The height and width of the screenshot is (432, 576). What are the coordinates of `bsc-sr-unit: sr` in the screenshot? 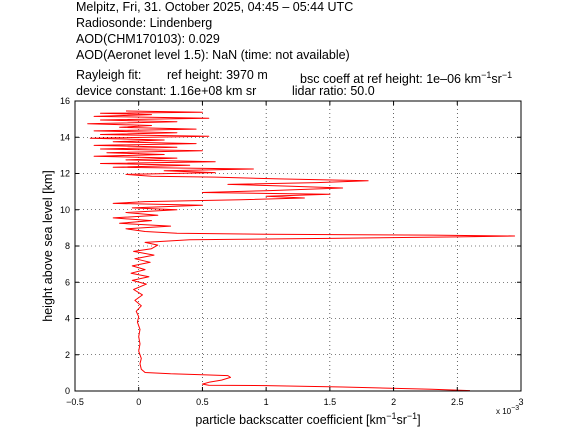 It's located at (496, 79).